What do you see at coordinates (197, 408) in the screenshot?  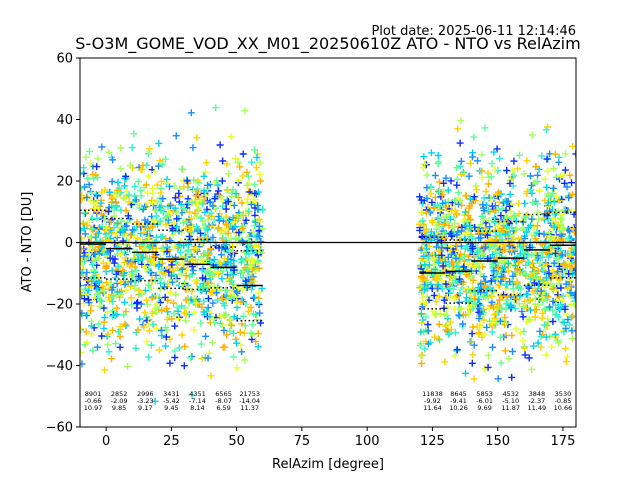 I see `bin-std-label: 8.14` at bounding box center [197, 408].